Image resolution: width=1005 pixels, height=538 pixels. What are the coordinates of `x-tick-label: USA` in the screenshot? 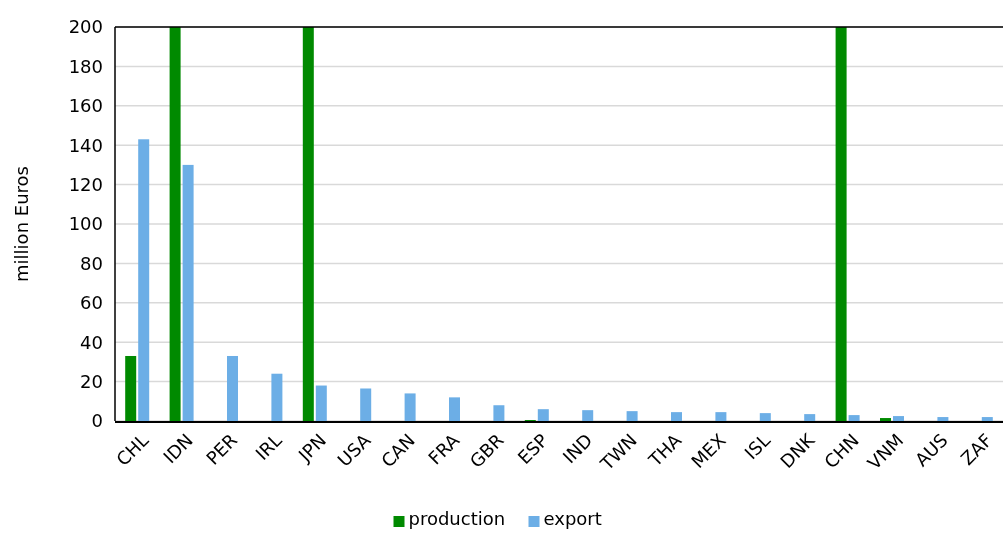 It's located at (354, 449).